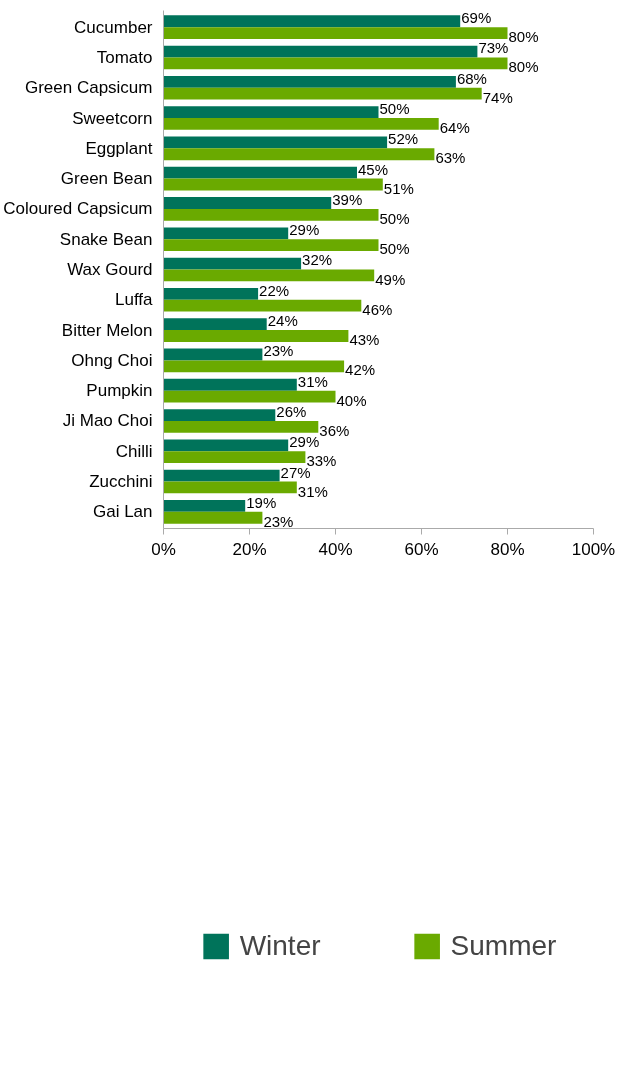 This screenshot has width=623, height=1085. What do you see at coordinates (280, 946) in the screenshot?
I see `legend-label: Winter` at bounding box center [280, 946].